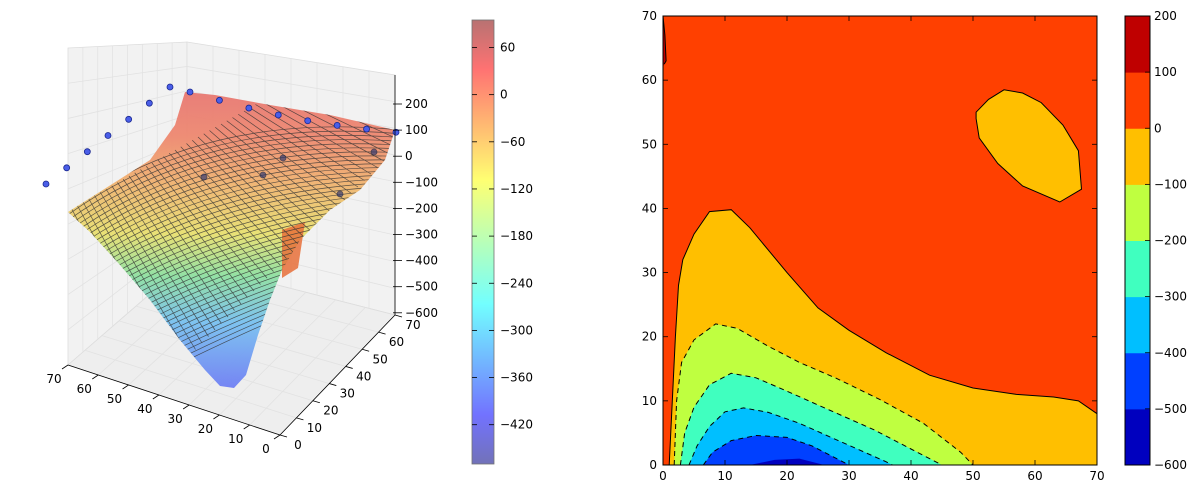 This screenshot has height=493, width=1198. Describe the element at coordinates (649, 80) in the screenshot. I see `contour-y-tick-label: 60` at that location.